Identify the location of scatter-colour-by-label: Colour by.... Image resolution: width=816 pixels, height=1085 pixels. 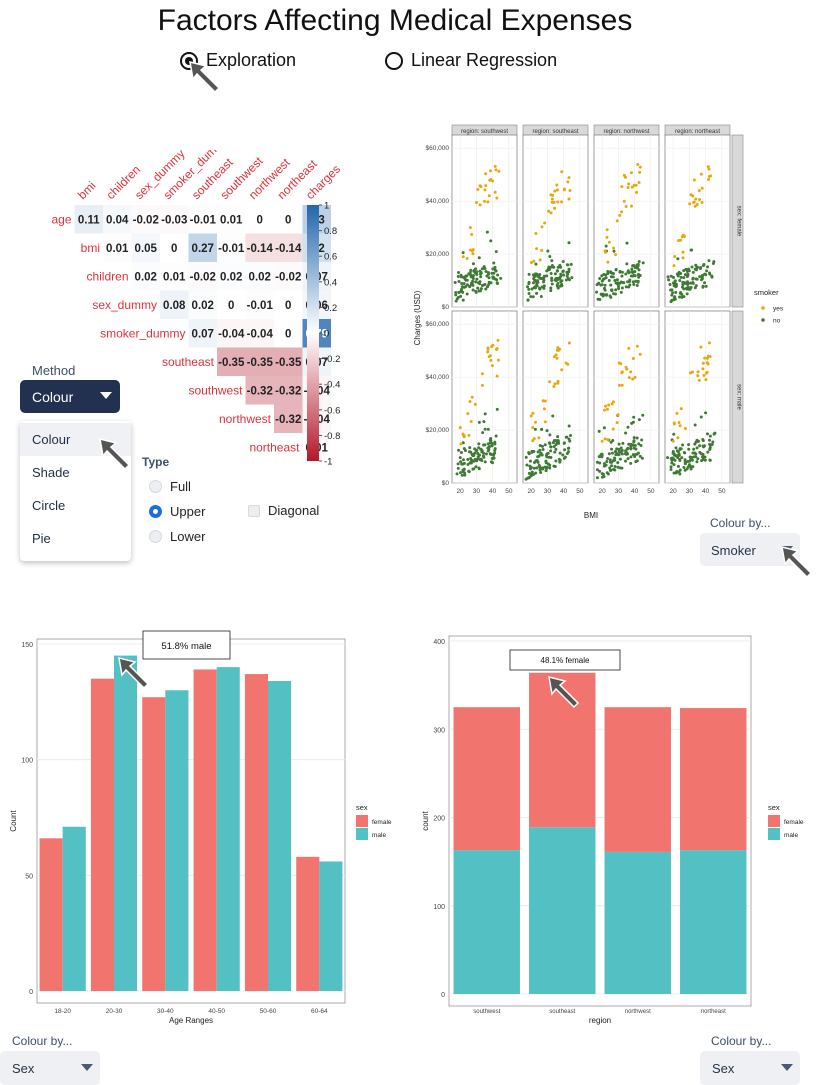
(740, 523).